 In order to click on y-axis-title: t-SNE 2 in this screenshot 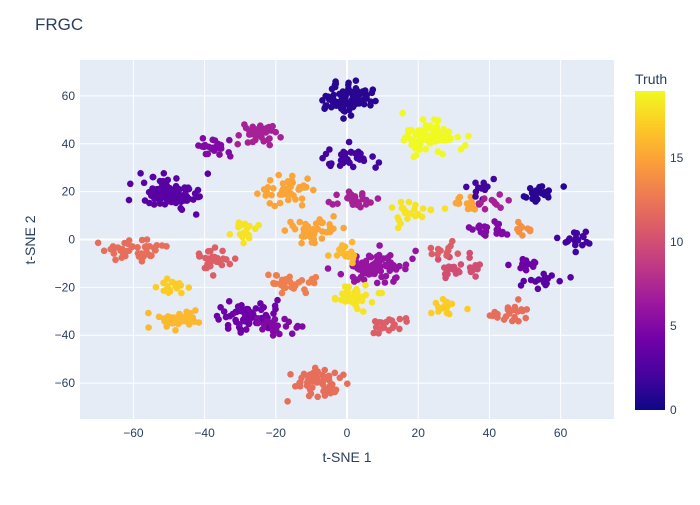, I will do `click(30, 239)`.